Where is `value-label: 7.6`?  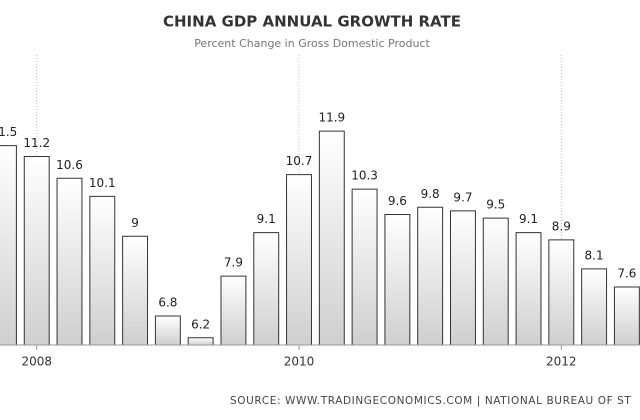
value-label: 7.6 is located at coordinates (626, 274).